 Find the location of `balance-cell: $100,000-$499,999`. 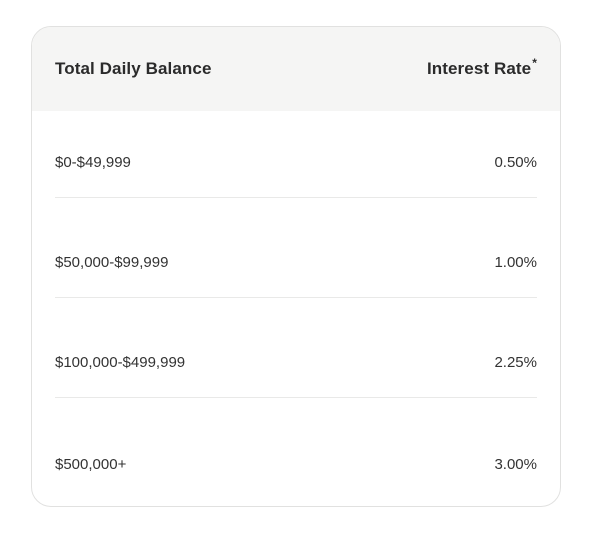

balance-cell: $100,000-$499,999 is located at coordinates (120, 362).